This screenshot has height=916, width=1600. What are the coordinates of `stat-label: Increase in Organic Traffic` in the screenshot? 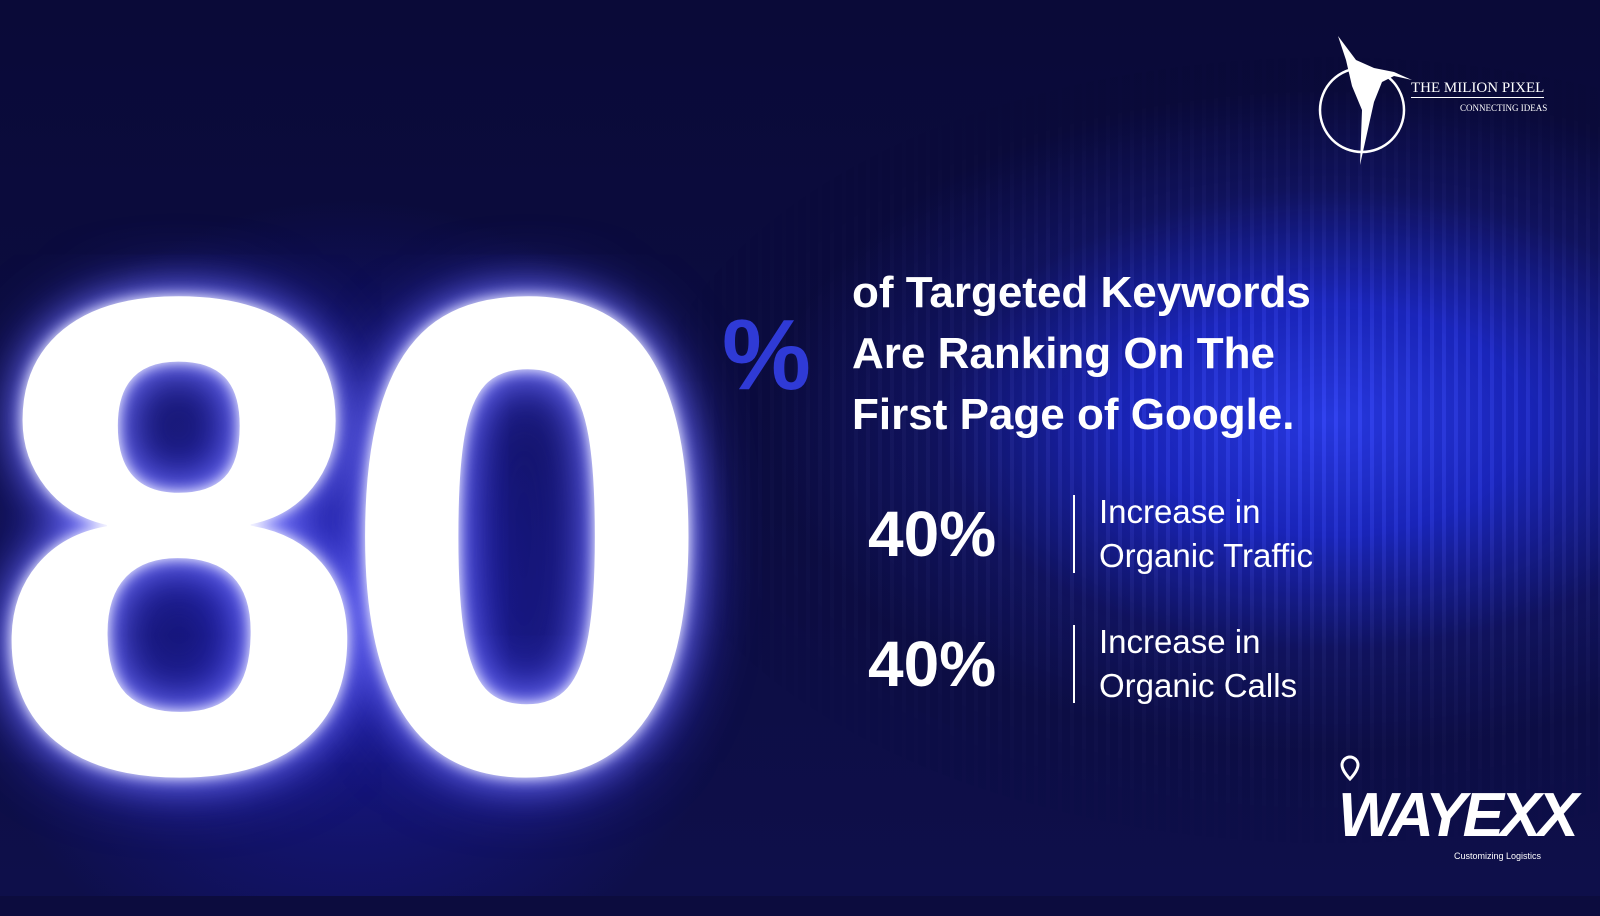 It's located at (1206, 534).